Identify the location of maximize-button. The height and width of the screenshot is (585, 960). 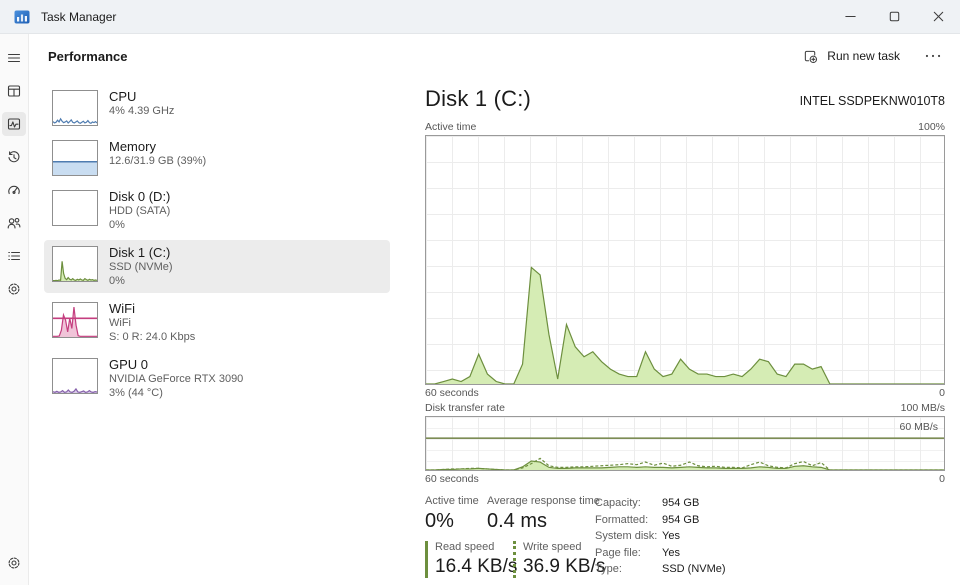
(894, 16).